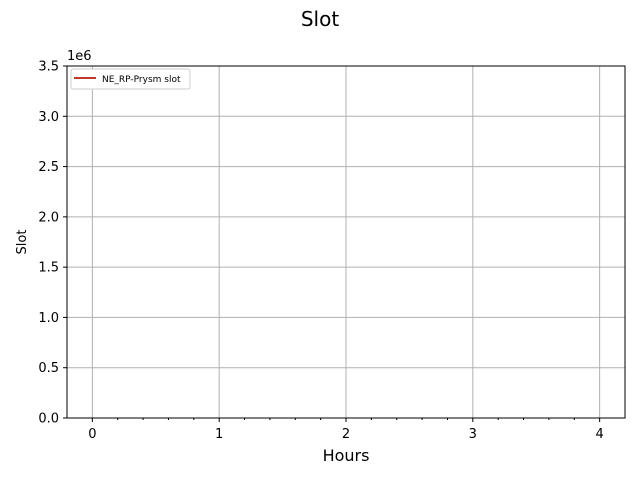  What do you see at coordinates (599, 434) in the screenshot?
I see `x-tick-label: 4` at bounding box center [599, 434].